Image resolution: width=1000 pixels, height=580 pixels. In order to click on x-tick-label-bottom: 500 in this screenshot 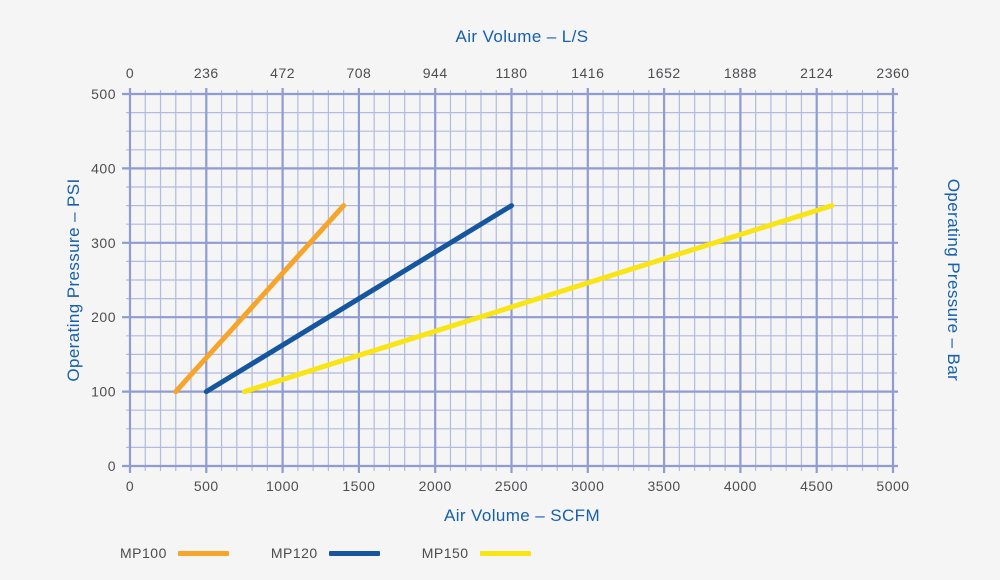, I will do `click(206, 486)`.